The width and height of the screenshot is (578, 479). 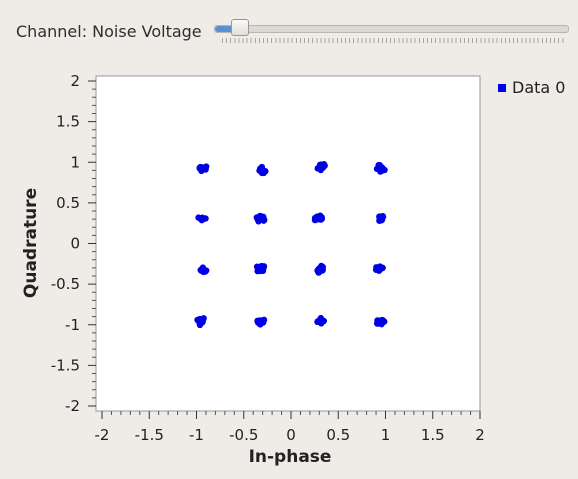 What do you see at coordinates (243, 435) in the screenshot?
I see `x-tick-label: -0.5` at bounding box center [243, 435].